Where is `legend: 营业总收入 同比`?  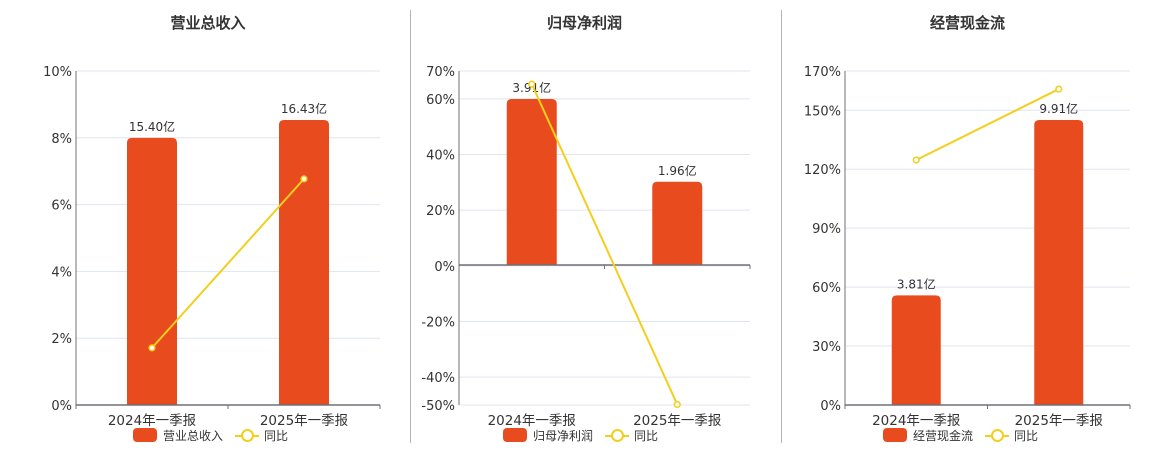
legend: 营业总收入 同比 is located at coordinates (210, 435).